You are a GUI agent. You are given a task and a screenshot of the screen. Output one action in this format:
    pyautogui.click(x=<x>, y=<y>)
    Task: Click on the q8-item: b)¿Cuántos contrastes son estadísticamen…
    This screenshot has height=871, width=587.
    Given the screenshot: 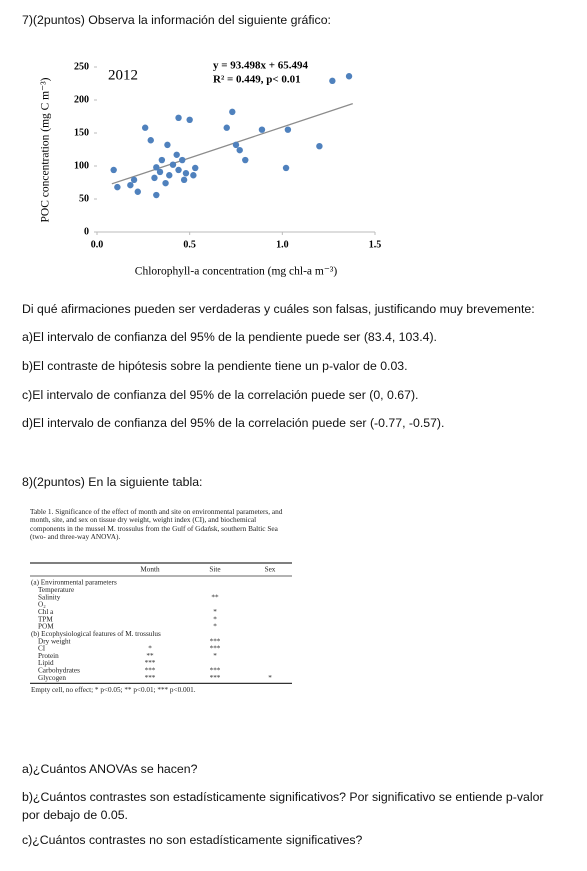 What is the action you would take?
    pyautogui.click(x=283, y=806)
    